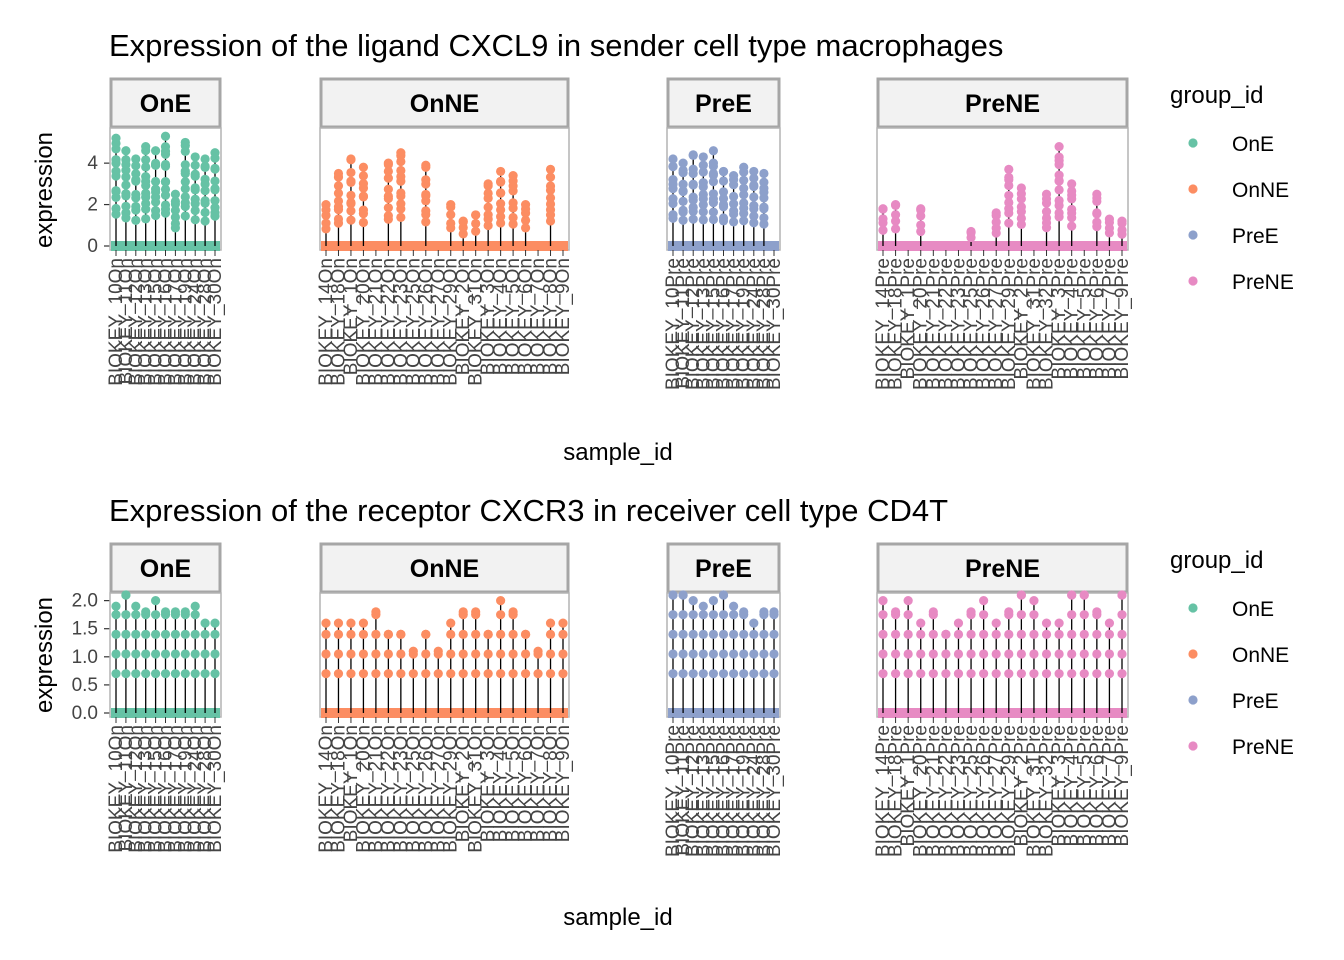 The height and width of the screenshot is (960, 1344). What do you see at coordinates (971, 324) in the screenshot?
I see `x-tick-label: BIOKEY_25Pre` at bounding box center [971, 324].